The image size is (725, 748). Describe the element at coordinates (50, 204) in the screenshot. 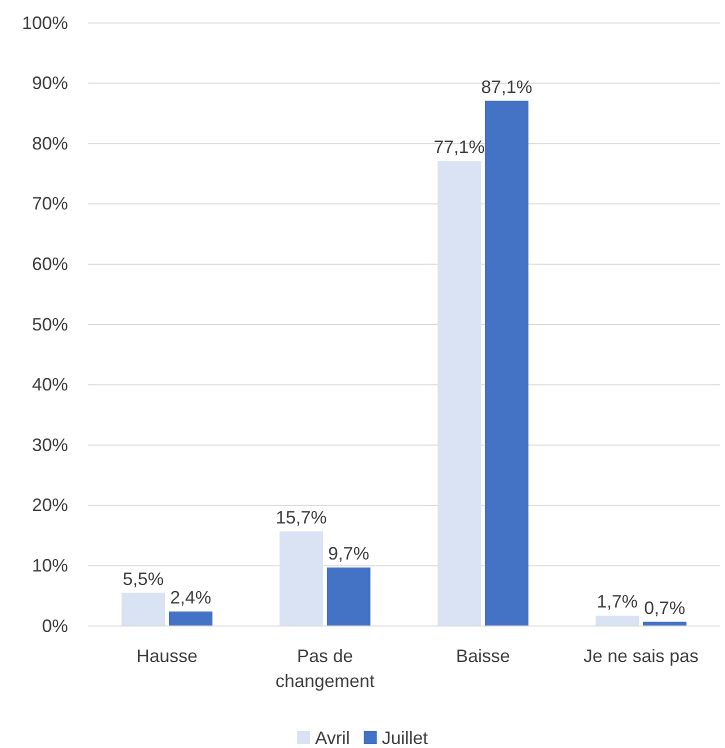

I see `y-tick-label: 70%` at that location.